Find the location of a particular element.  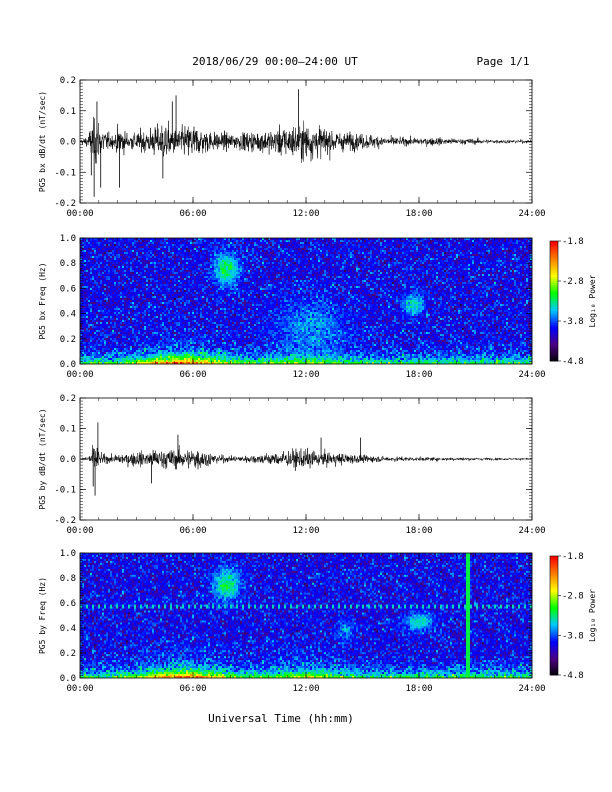

y-axis-label: PG5 by dB/dt (nT/sec) is located at coordinates (42, 458).